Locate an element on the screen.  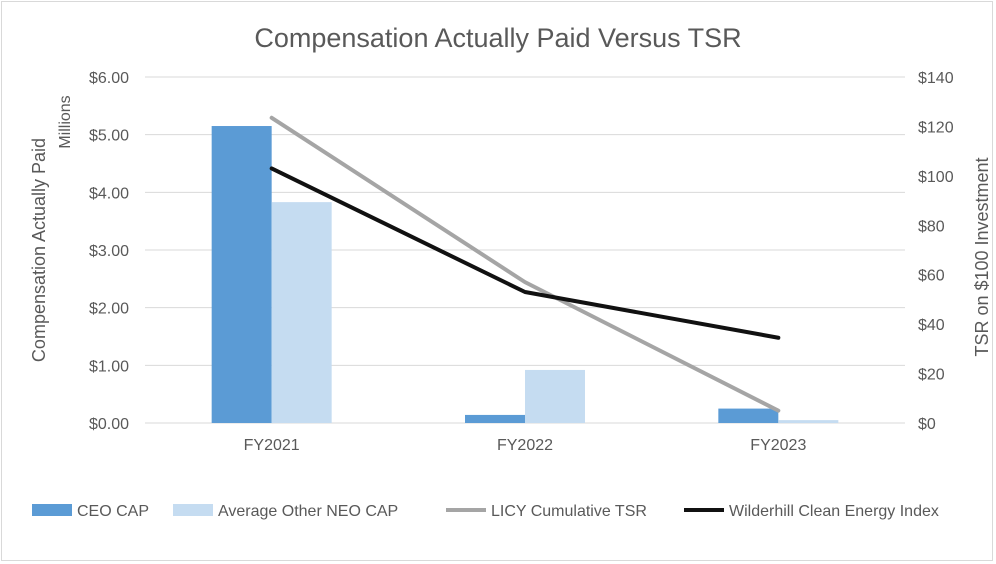
left-tick-label: $5.00 is located at coordinates (109, 136).